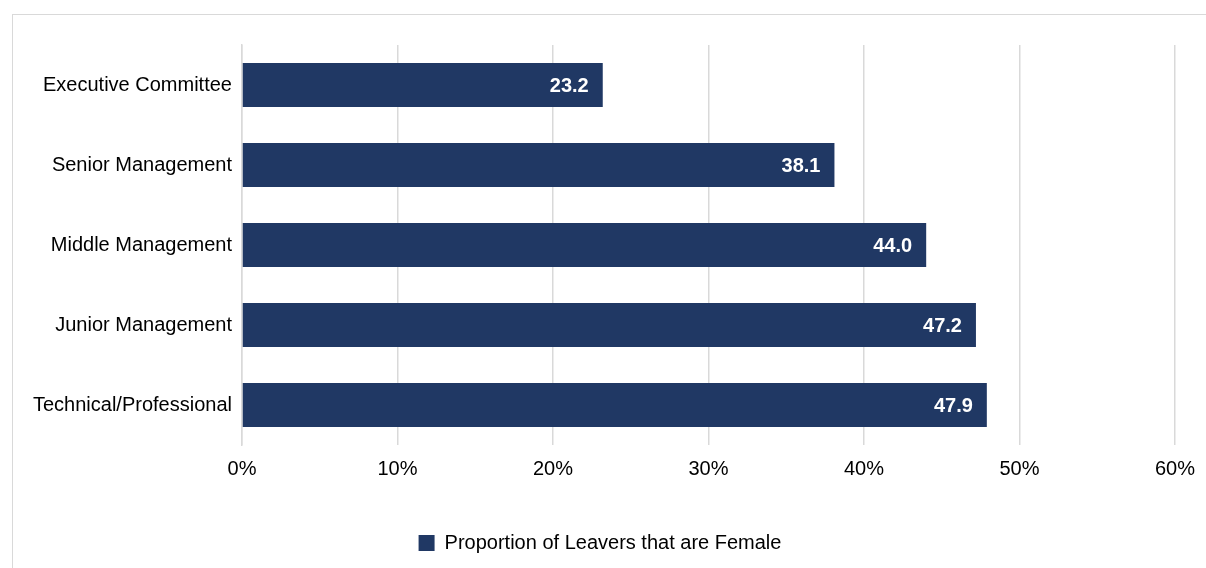 This screenshot has height=568, width=1206. I want to click on data-label: 47.2, so click(942, 324).